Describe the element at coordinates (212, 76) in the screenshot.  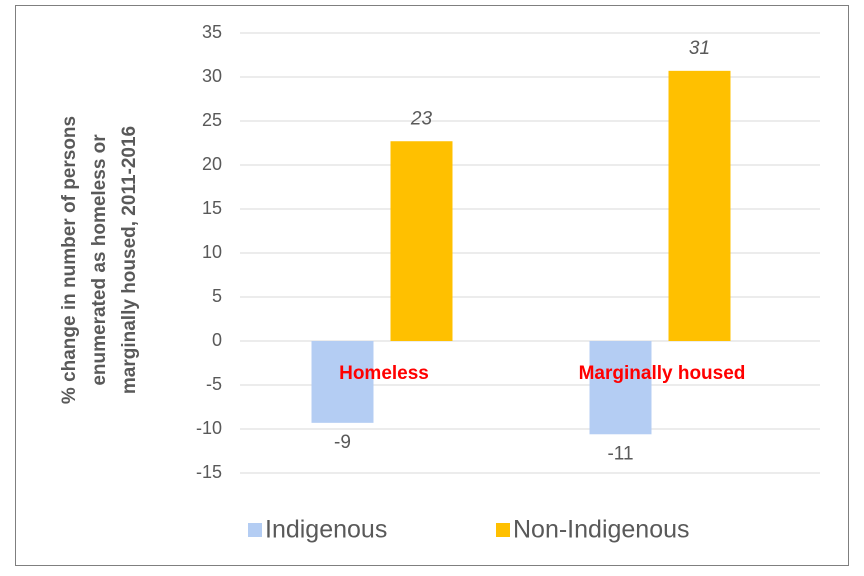
I see `y-tick-label: 30` at that location.